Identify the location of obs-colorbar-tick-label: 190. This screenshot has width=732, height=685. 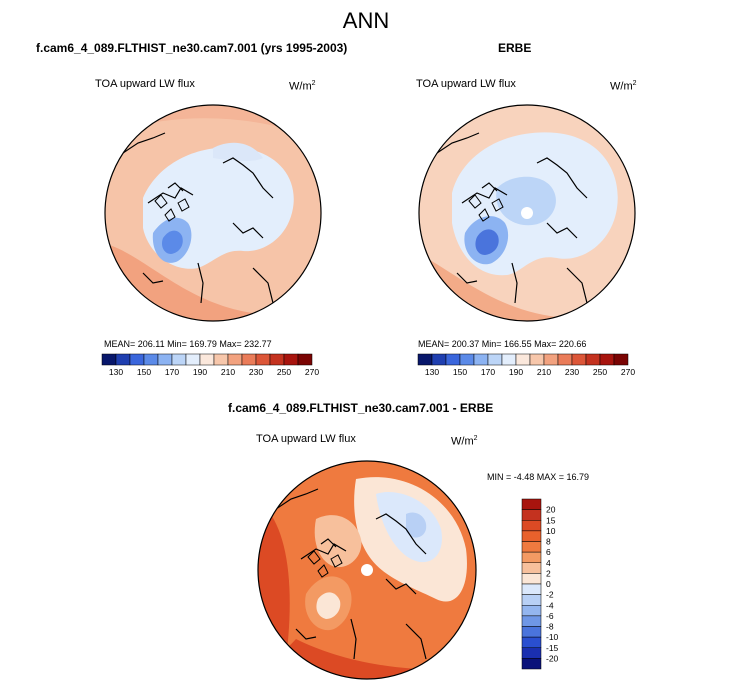
(516, 372).